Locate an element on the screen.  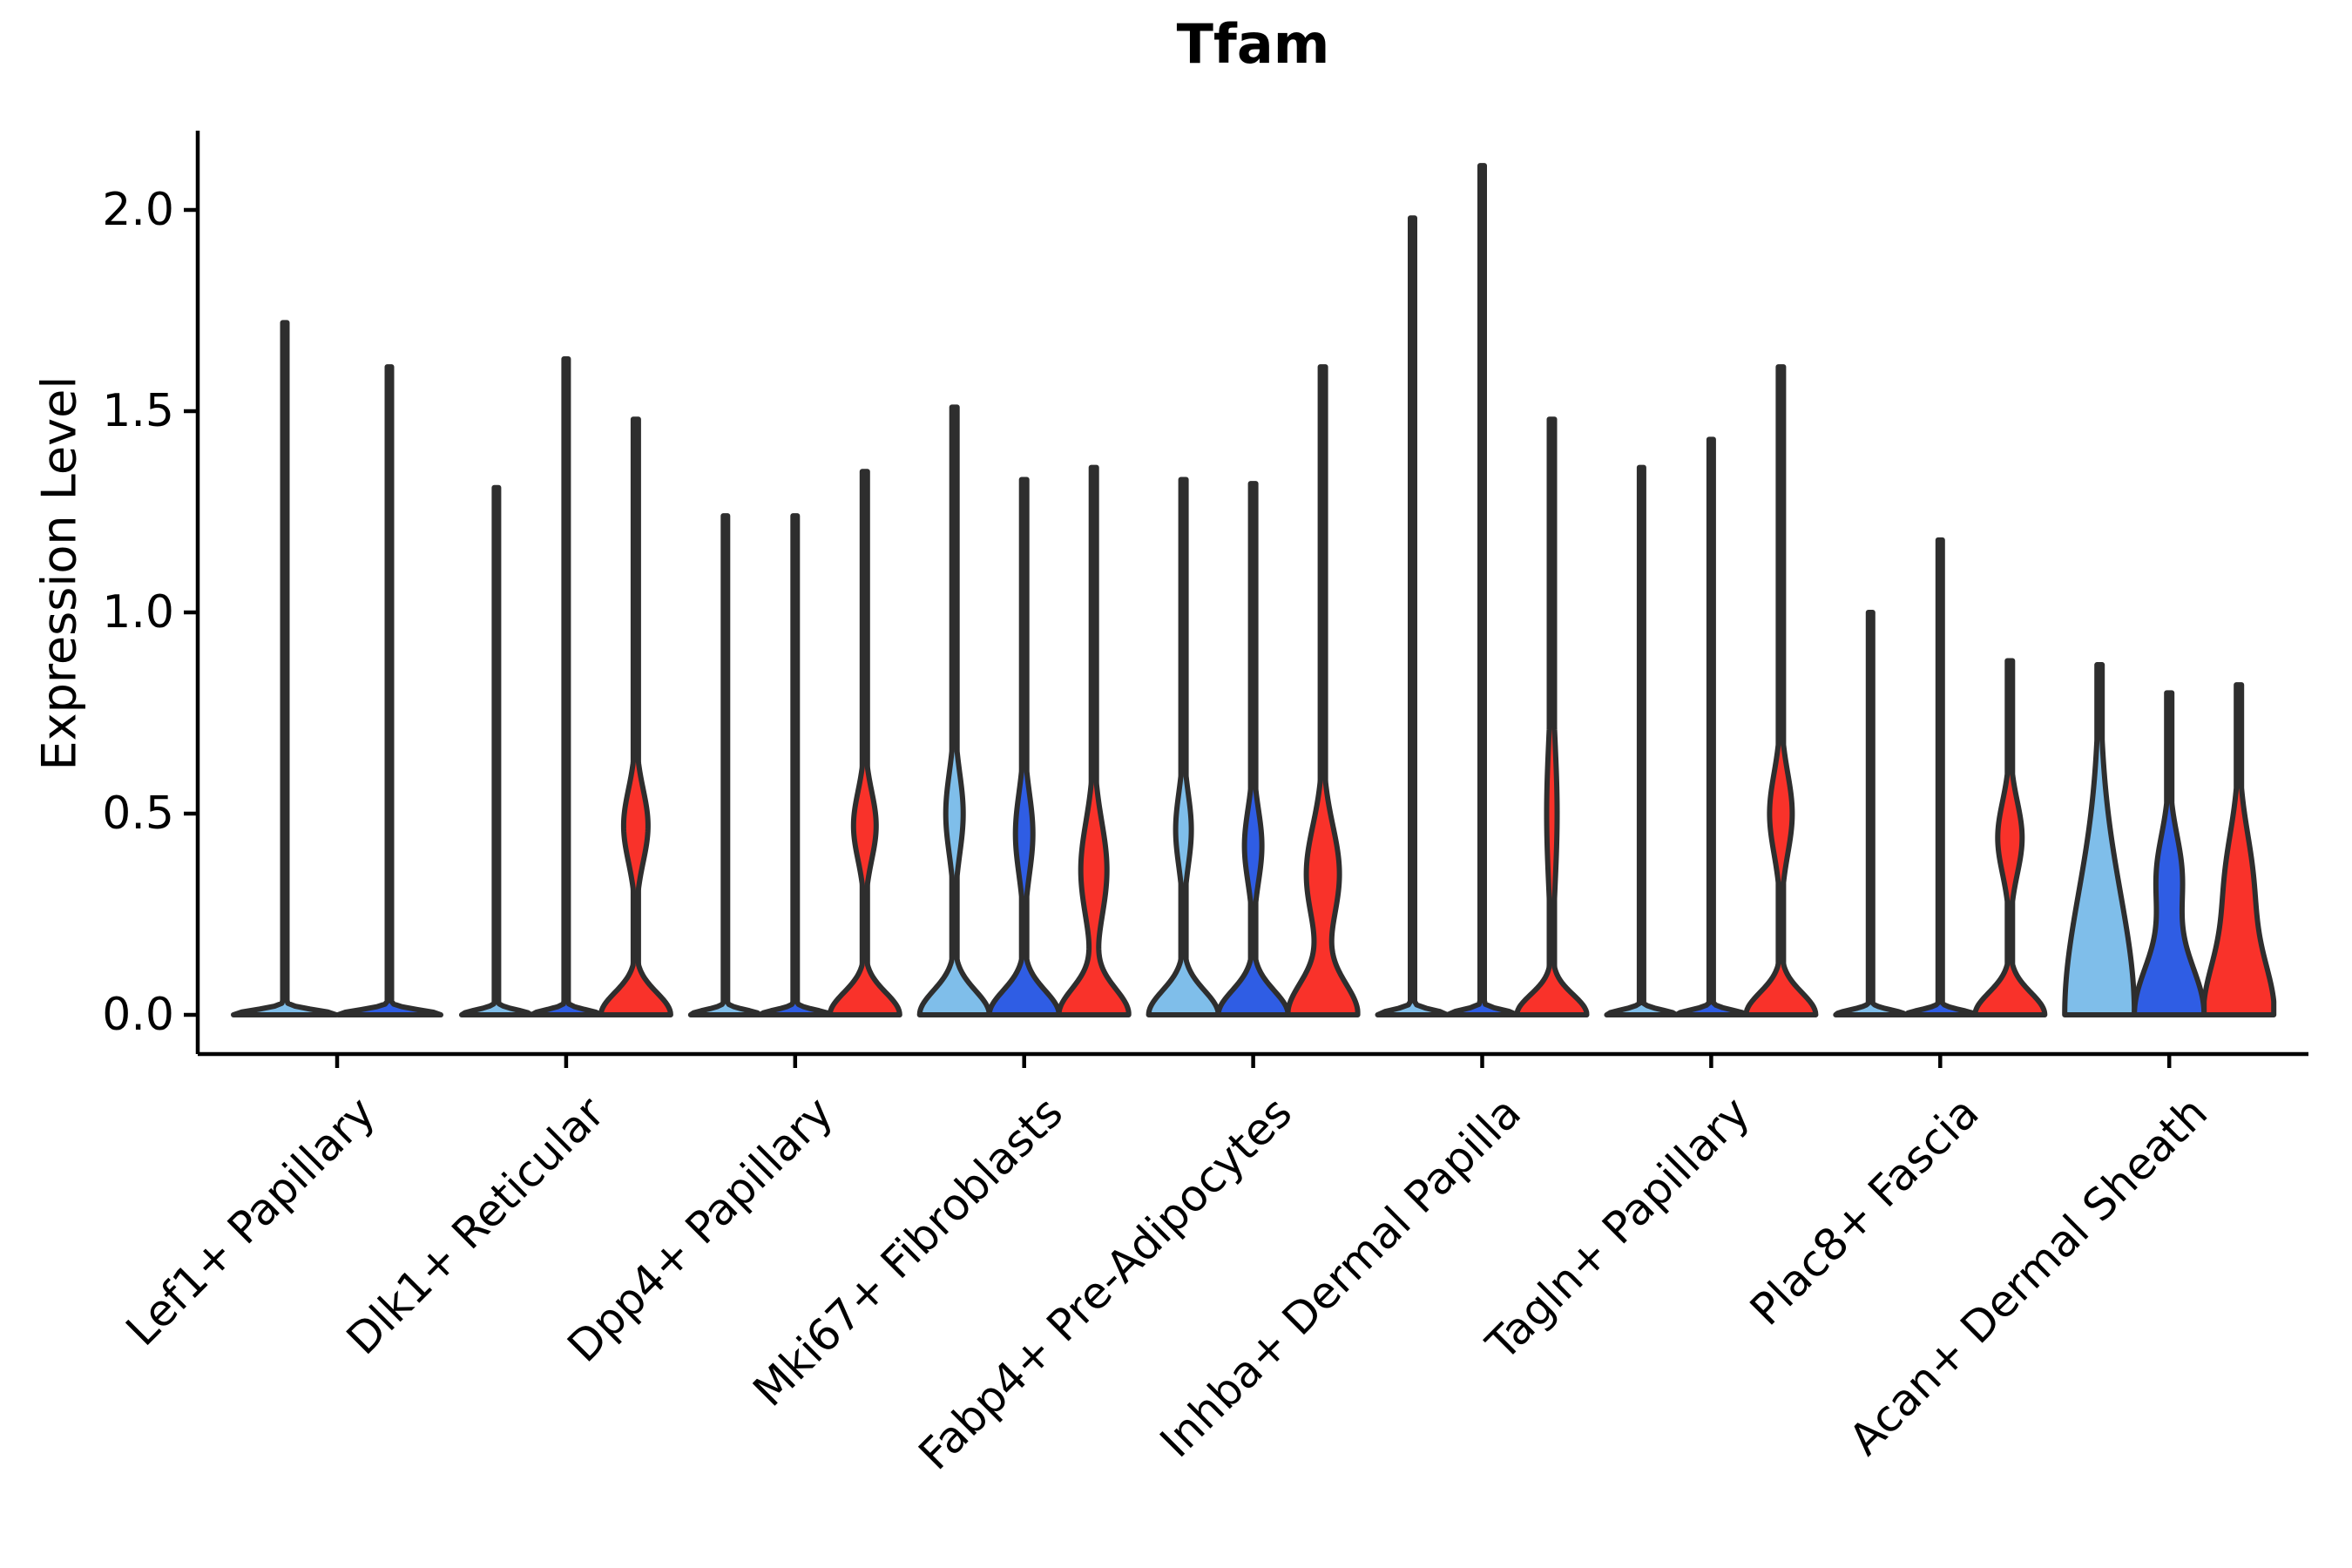
violin-mki67-red is located at coordinates (1094, 741).